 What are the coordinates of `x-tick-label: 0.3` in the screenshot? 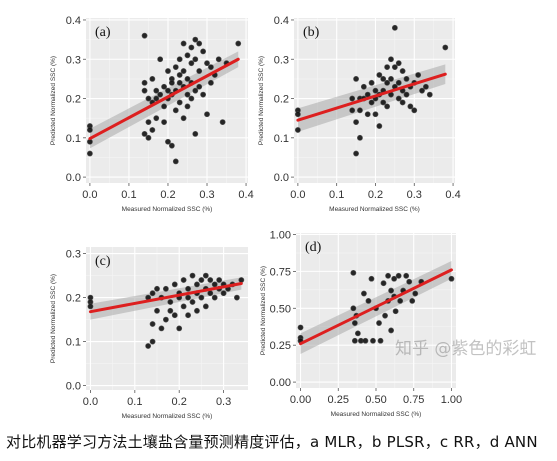 It's located at (223, 402).